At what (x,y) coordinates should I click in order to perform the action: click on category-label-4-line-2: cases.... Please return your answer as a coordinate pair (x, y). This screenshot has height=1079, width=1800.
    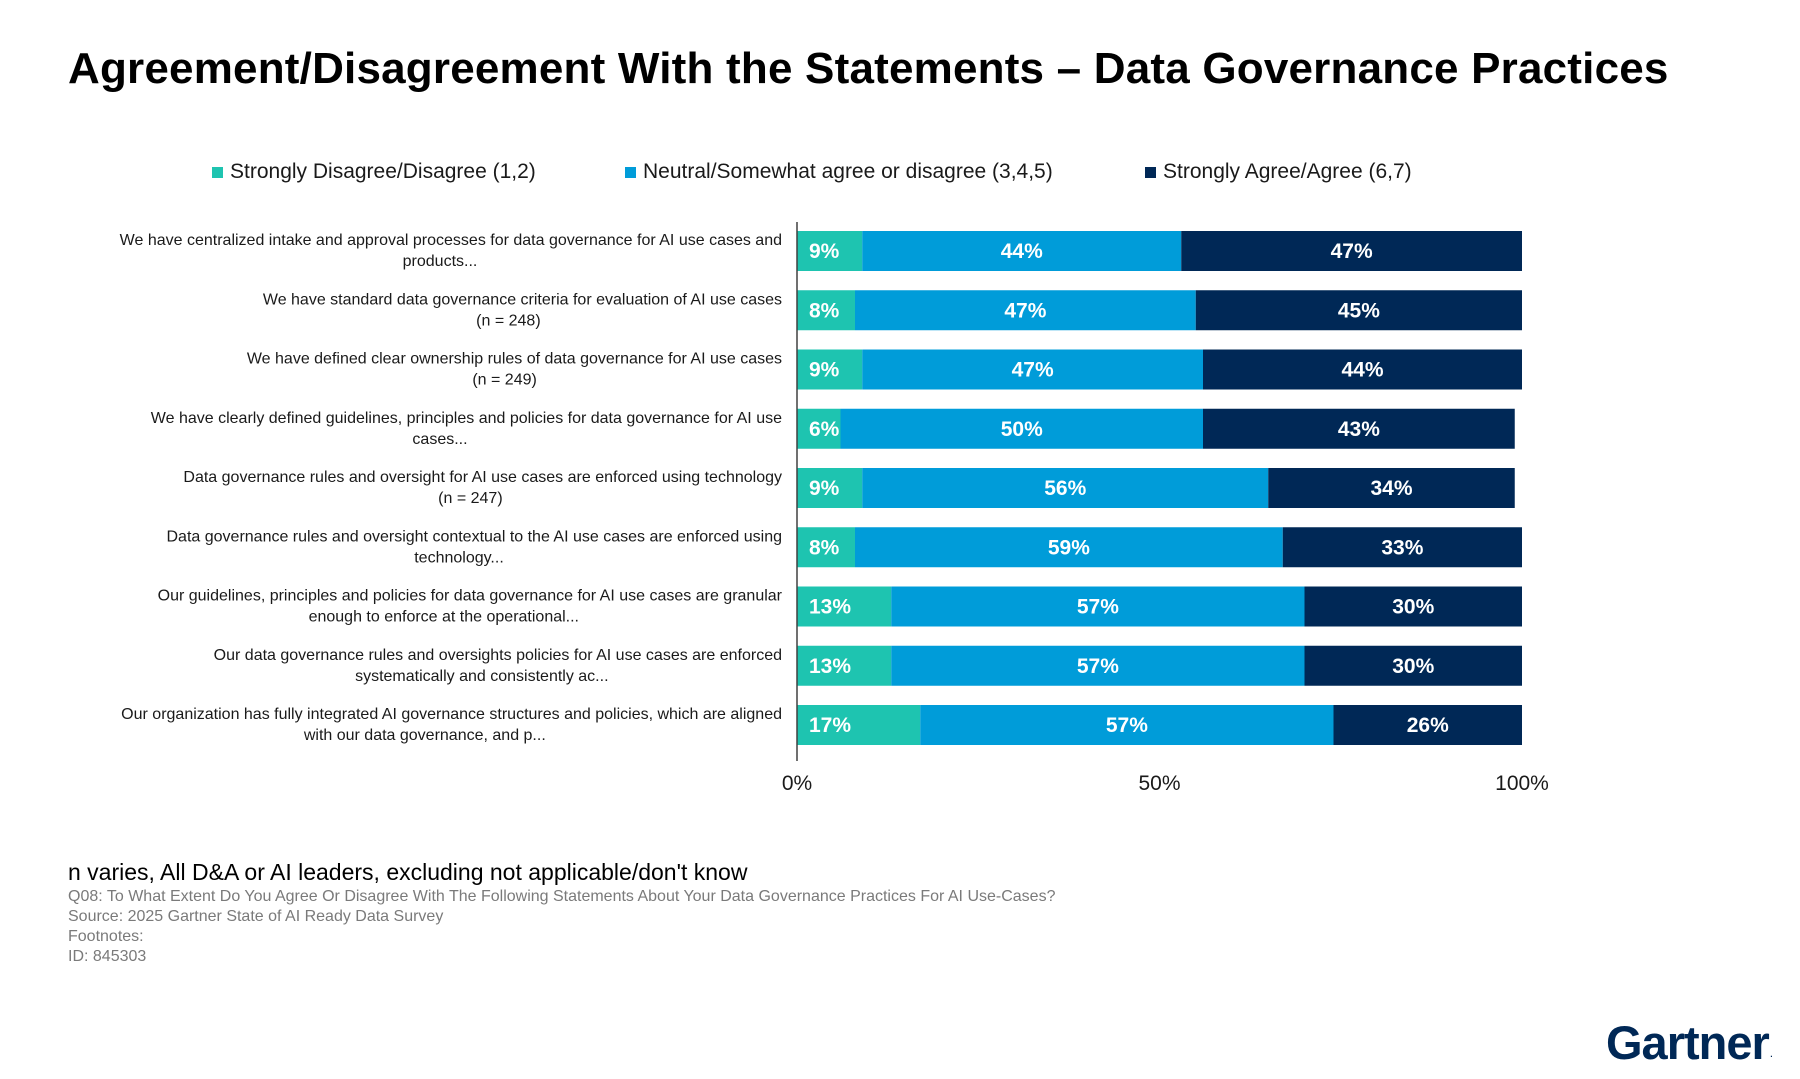
    Looking at the image, I should click on (439, 439).